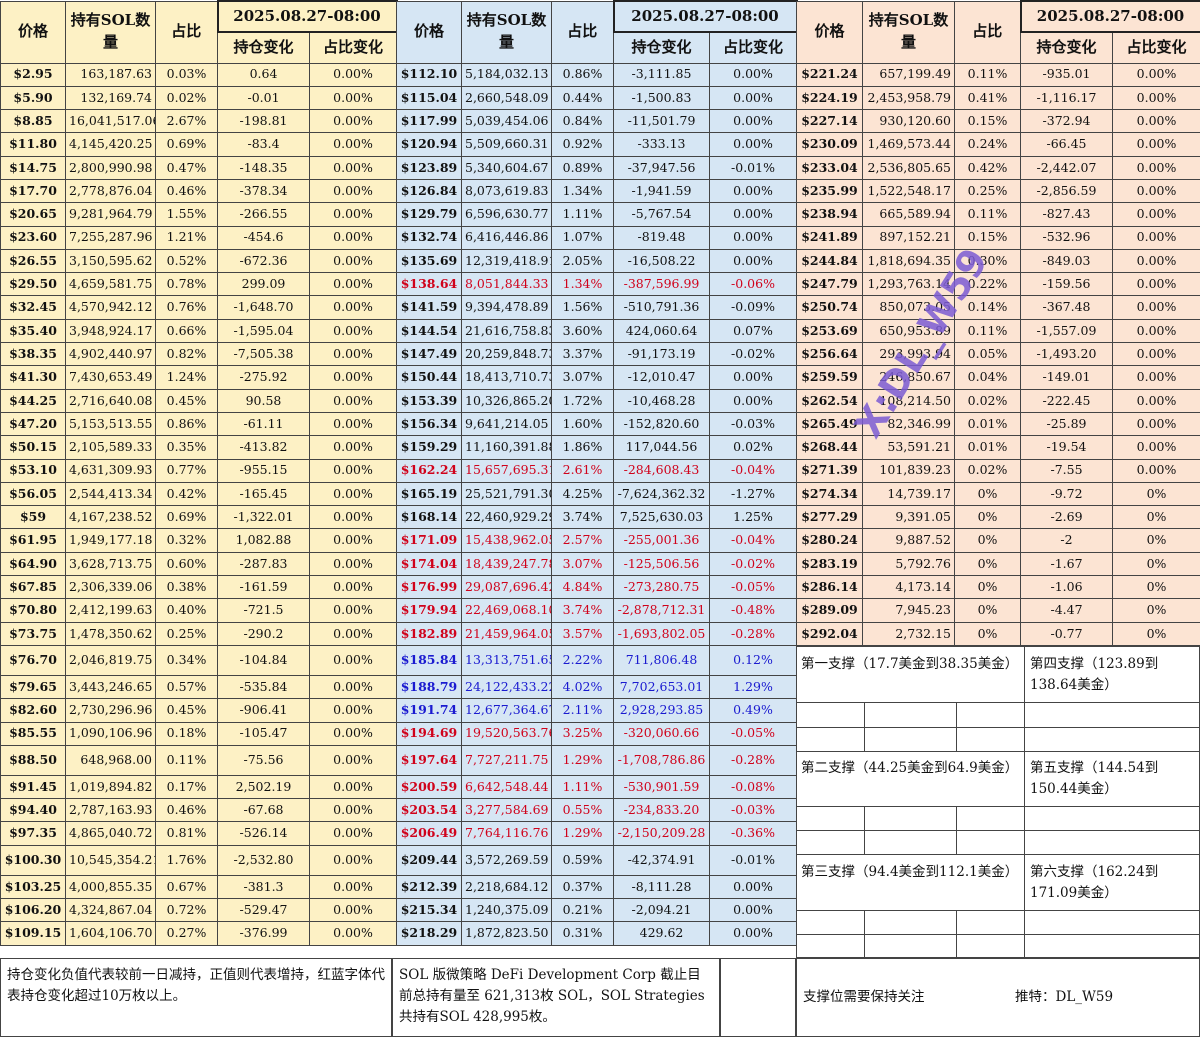 The image size is (1200, 1038). I want to click on holding-cell: 163,187.63, so click(110, 74).